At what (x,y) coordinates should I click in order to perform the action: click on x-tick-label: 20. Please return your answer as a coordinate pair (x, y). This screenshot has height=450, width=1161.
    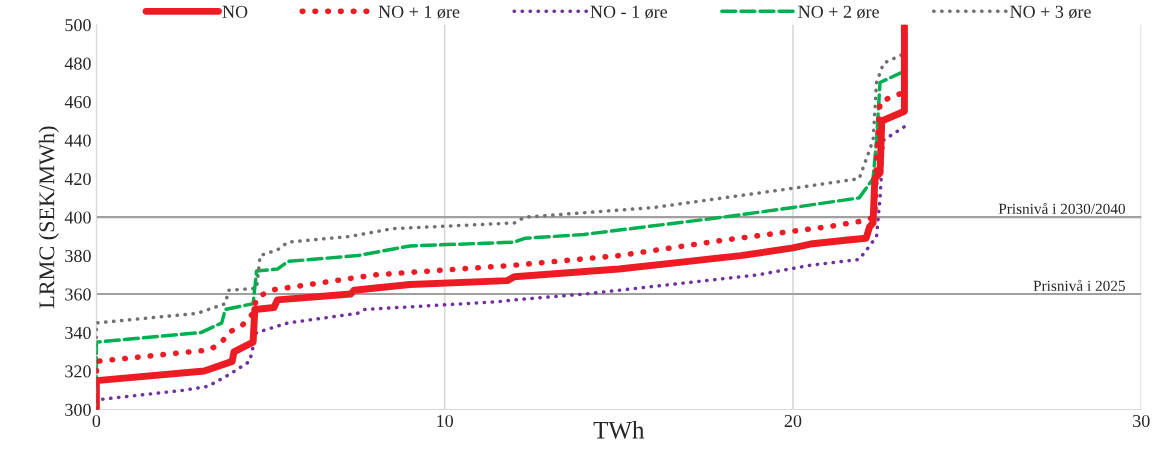
    Looking at the image, I should click on (793, 421).